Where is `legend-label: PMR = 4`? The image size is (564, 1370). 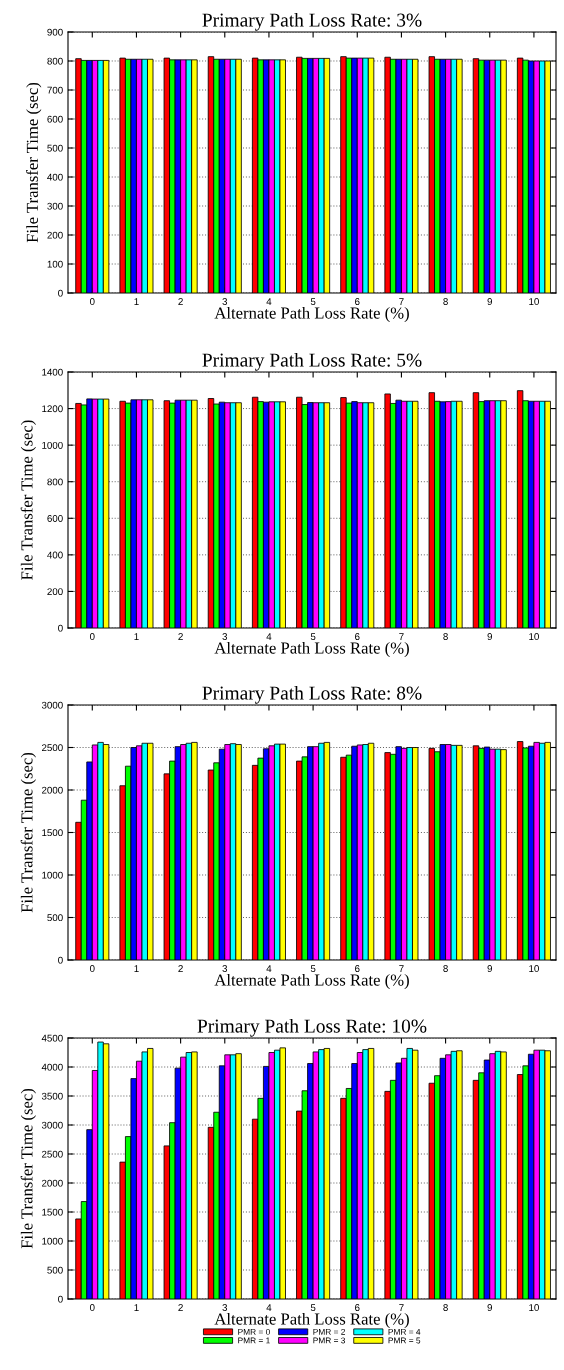 legend-label: PMR = 4 is located at coordinates (404, 1331).